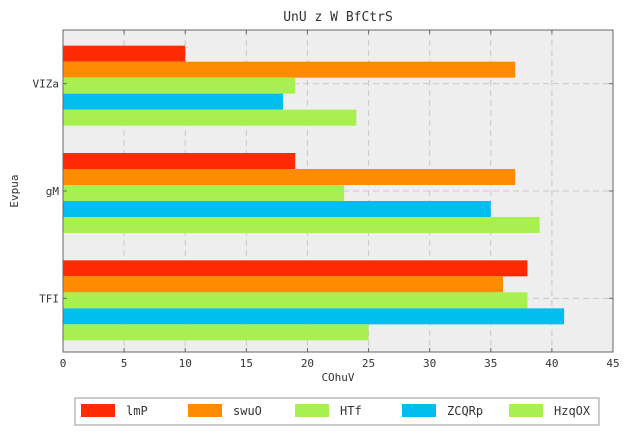 Image resolution: width=640 pixels, height=448 pixels. Describe the element at coordinates (490, 363) in the screenshot. I see `x-tick-label: 35` at that location.